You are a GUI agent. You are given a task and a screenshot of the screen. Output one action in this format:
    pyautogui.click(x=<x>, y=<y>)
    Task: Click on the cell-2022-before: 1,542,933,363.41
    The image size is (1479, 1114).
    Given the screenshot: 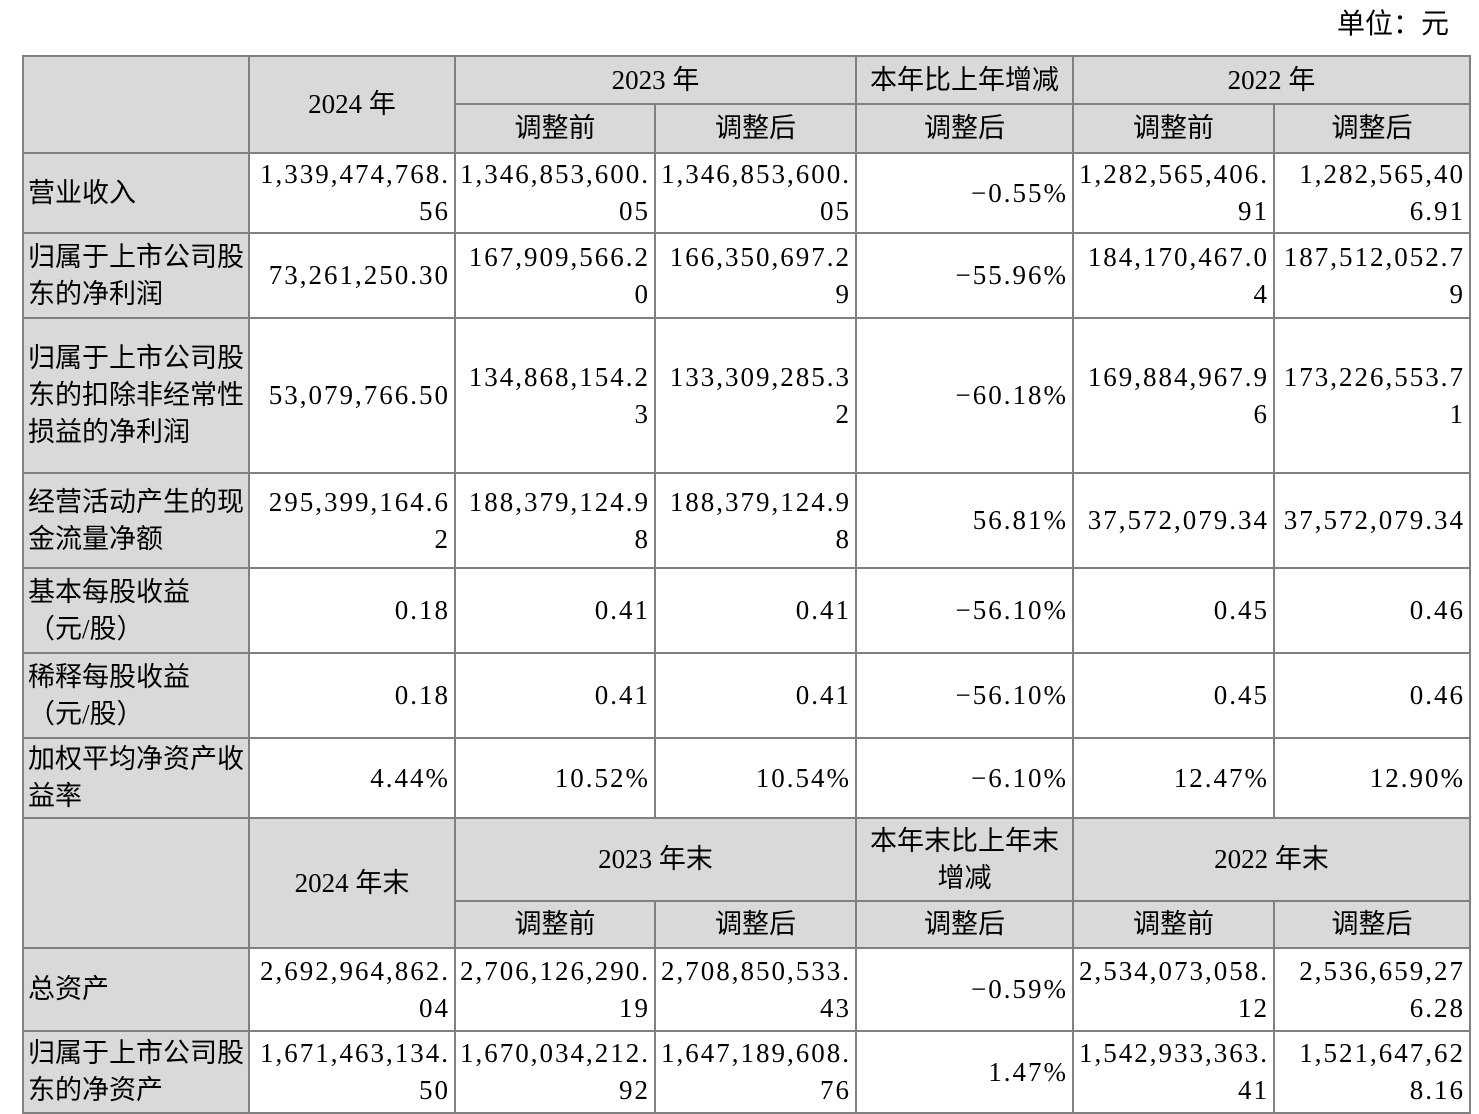 What is the action you would take?
    pyautogui.click(x=1173, y=1072)
    